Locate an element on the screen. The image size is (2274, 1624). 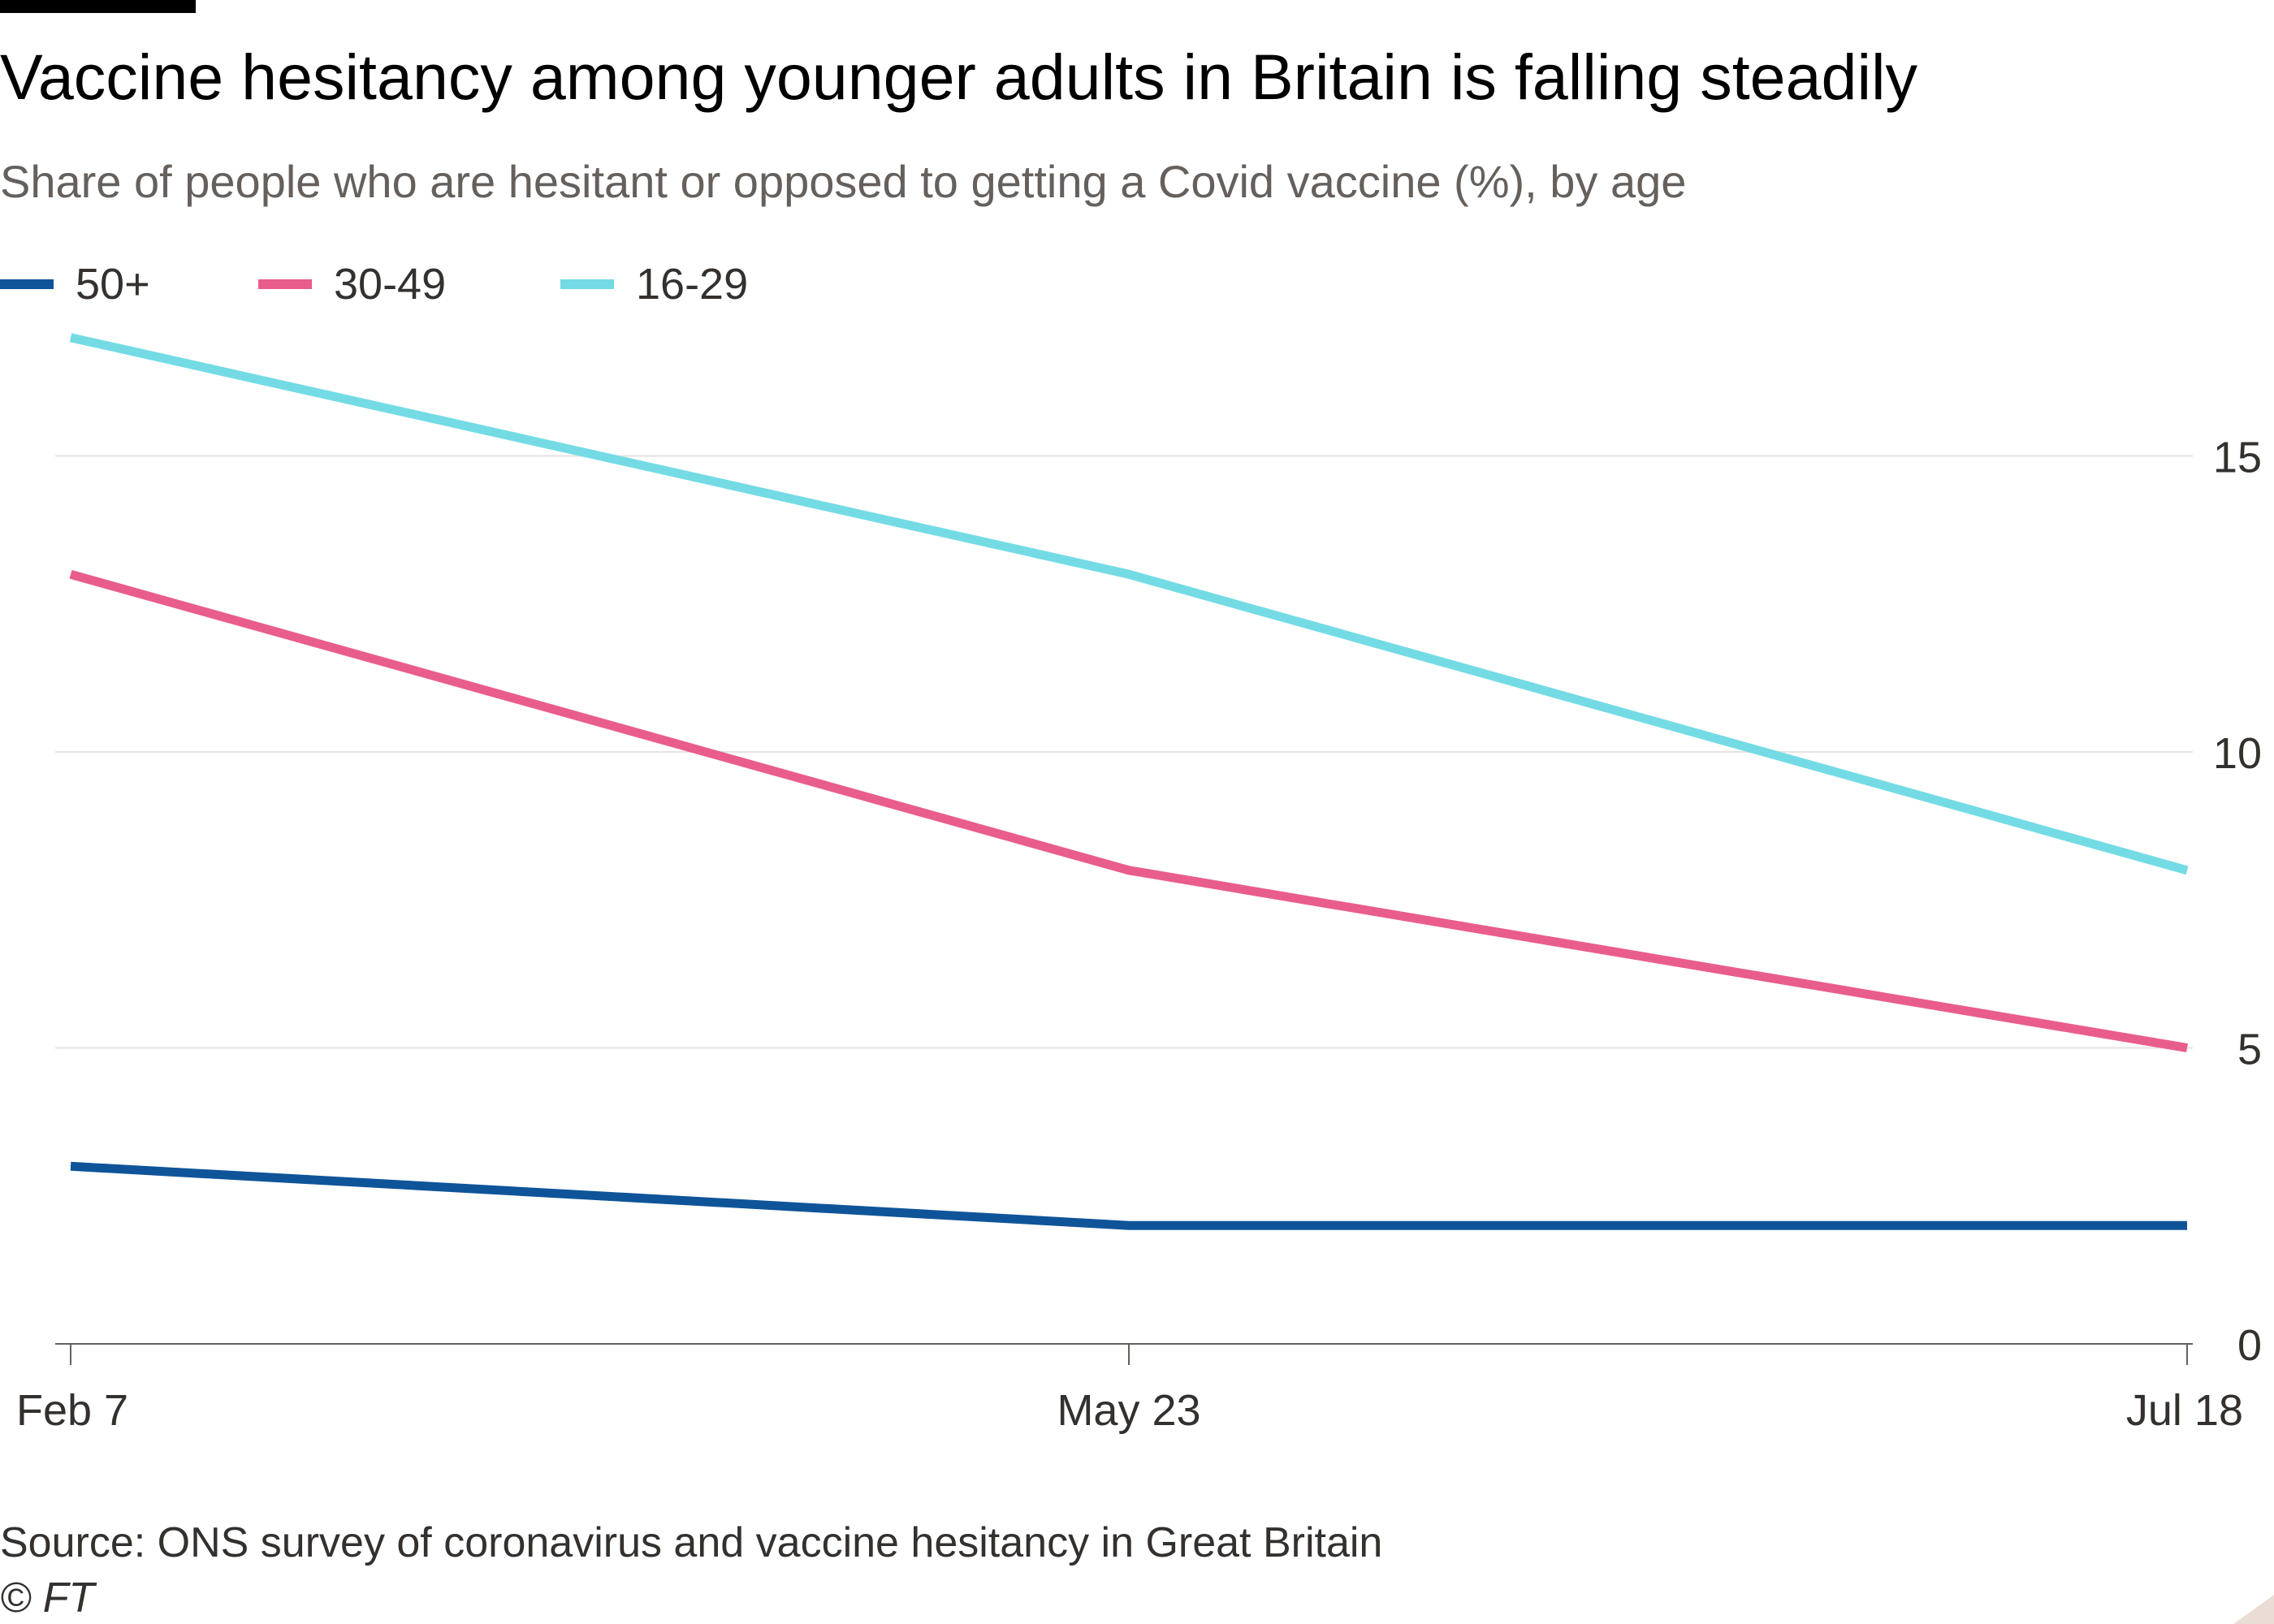
x-tick-label-1: May 23 is located at coordinates (1129, 1410).